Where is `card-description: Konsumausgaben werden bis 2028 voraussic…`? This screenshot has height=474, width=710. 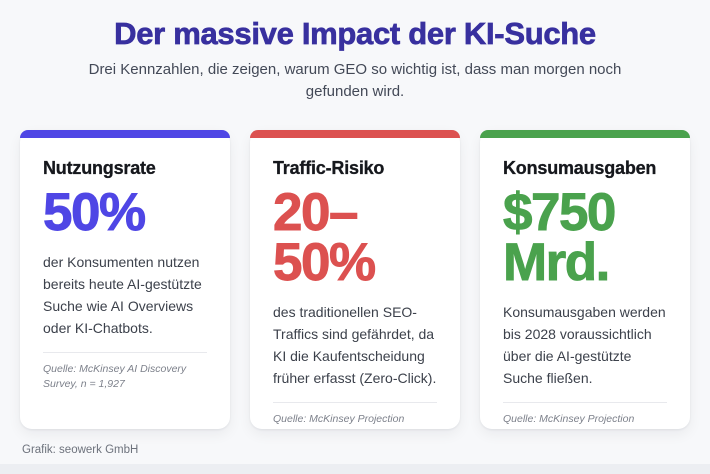 card-description: Konsumausgaben werden bis 2028 voraussic… is located at coordinates (584, 345).